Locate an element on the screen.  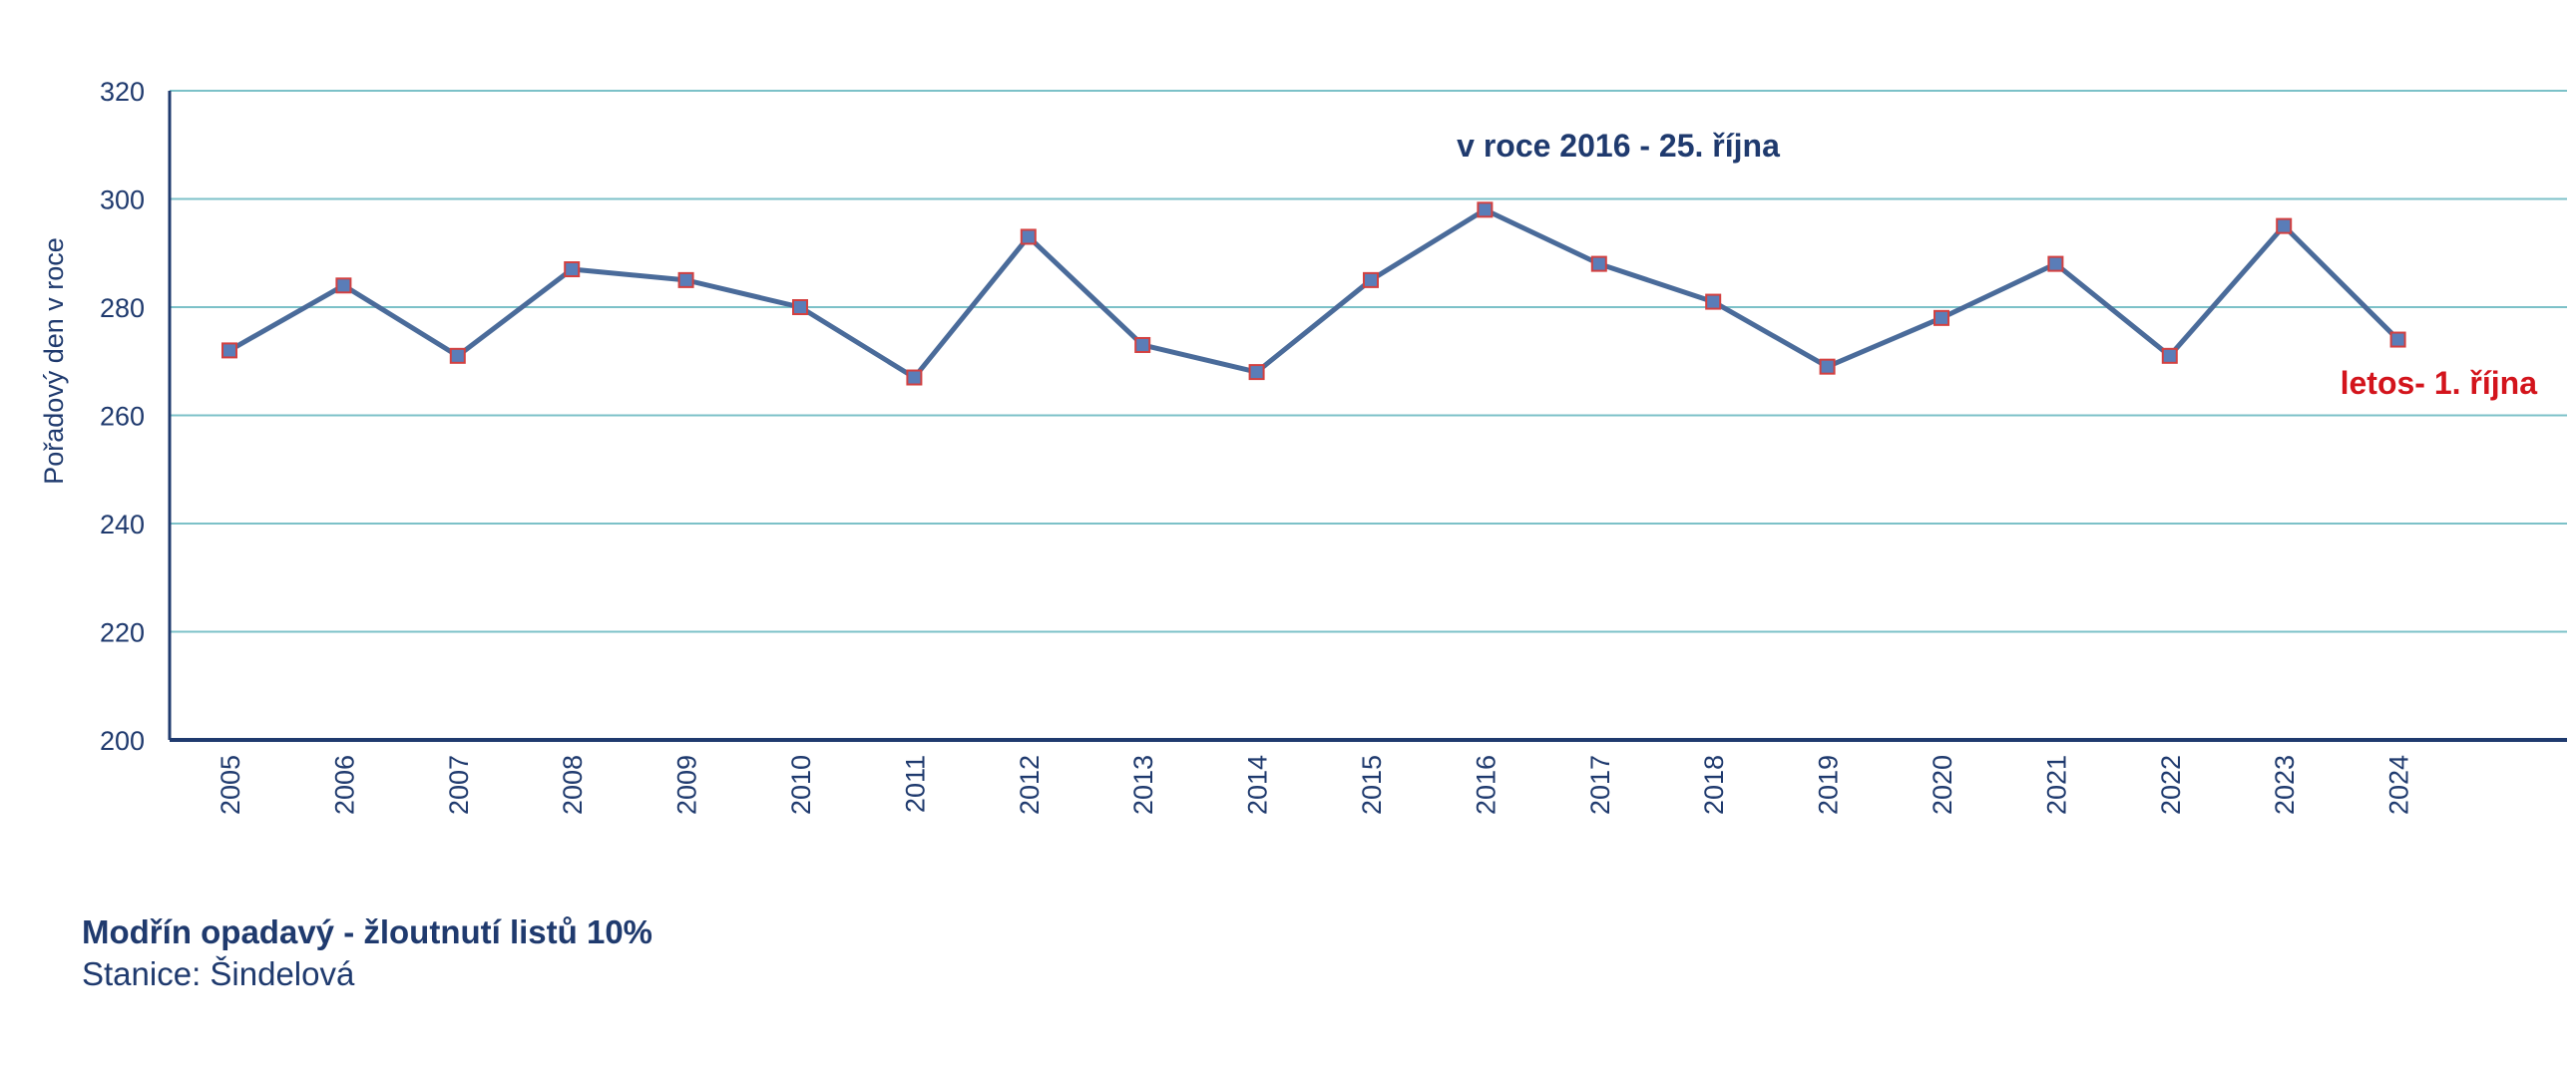
x-tick-label: 2013 is located at coordinates (1143, 785).